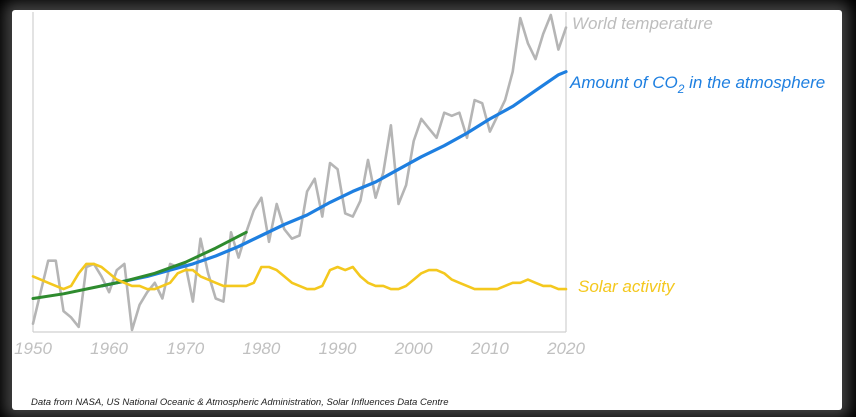 The width and height of the screenshot is (856, 417). What do you see at coordinates (109, 348) in the screenshot?
I see `x-tick-label-1960: 1960` at bounding box center [109, 348].